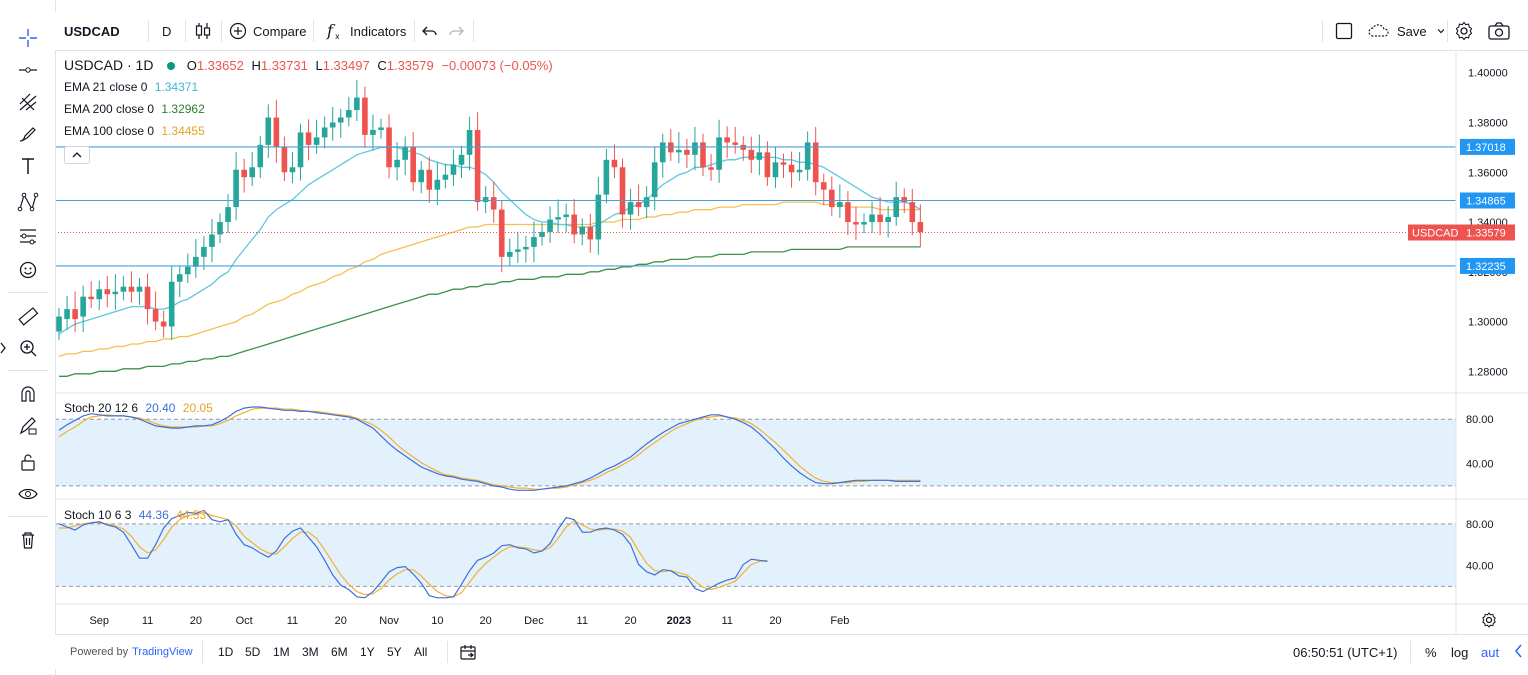 The width and height of the screenshot is (1528, 675). Describe the element at coordinates (238, 31) in the screenshot. I see `plus-circle-icon` at that location.